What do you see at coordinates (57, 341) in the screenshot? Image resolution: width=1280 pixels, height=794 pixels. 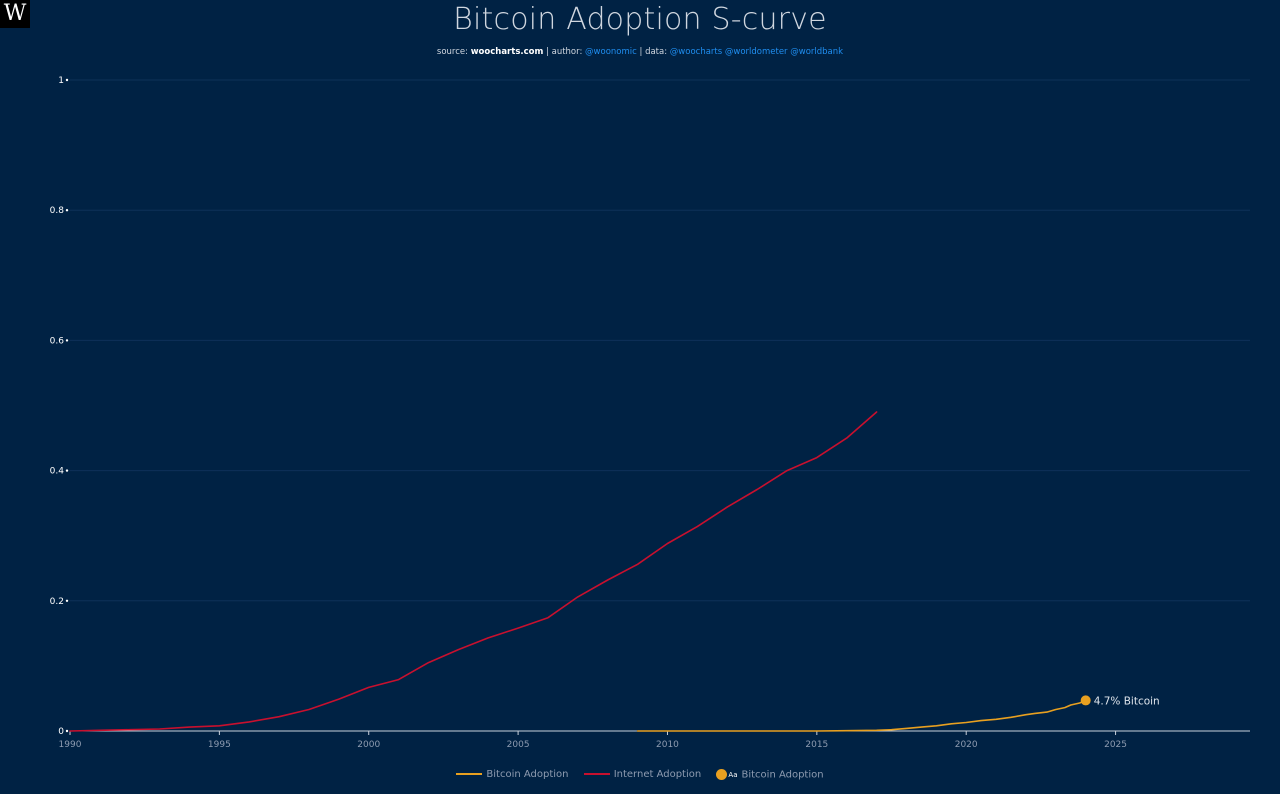 I see `y-tick-label: 0.6` at bounding box center [57, 341].